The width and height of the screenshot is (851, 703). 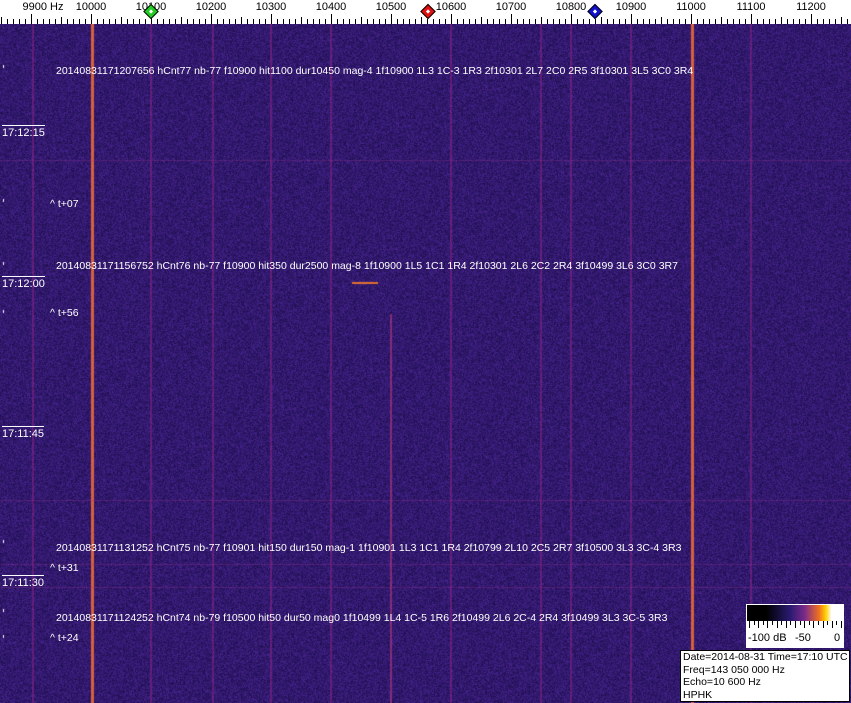 What do you see at coordinates (511, 7) in the screenshot?
I see `axis-label: 10700` at bounding box center [511, 7].